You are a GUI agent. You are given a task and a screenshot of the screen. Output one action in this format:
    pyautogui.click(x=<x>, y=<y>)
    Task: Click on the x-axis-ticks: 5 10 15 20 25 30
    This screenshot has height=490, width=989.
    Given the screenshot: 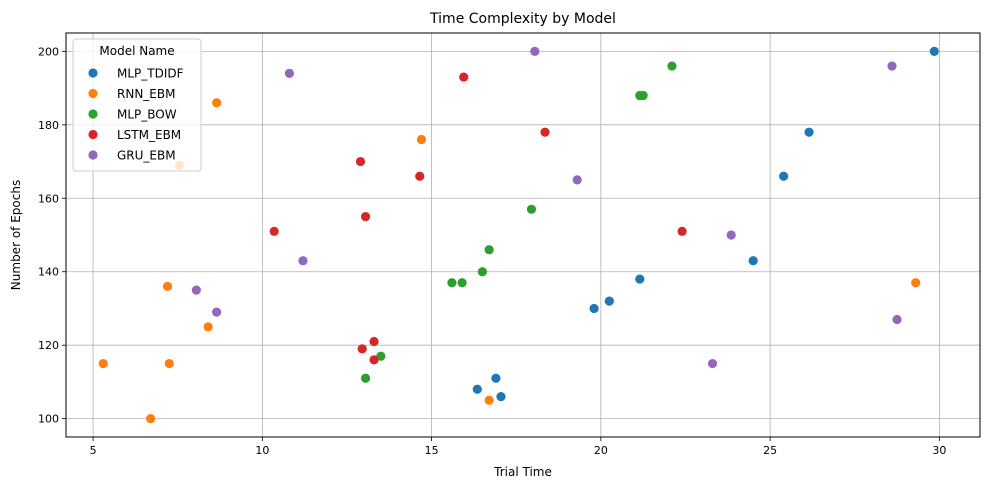 What is the action you would take?
    pyautogui.click(x=518, y=447)
    